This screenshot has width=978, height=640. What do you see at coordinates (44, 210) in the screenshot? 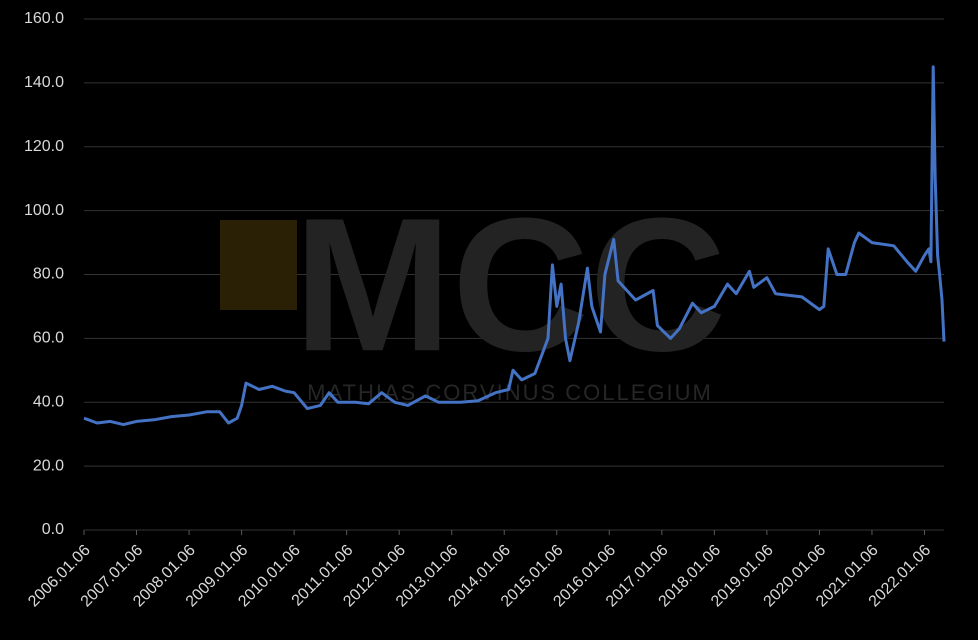
I see `y-tick-label: 100.0` at bounding box center [44, 210].